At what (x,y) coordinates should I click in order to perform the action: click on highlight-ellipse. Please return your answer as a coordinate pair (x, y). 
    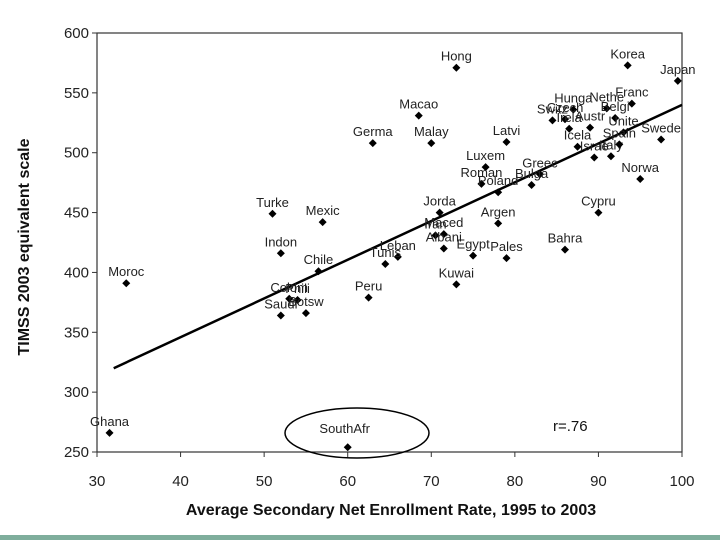
    Looking at the image, I should click on (357, 433).